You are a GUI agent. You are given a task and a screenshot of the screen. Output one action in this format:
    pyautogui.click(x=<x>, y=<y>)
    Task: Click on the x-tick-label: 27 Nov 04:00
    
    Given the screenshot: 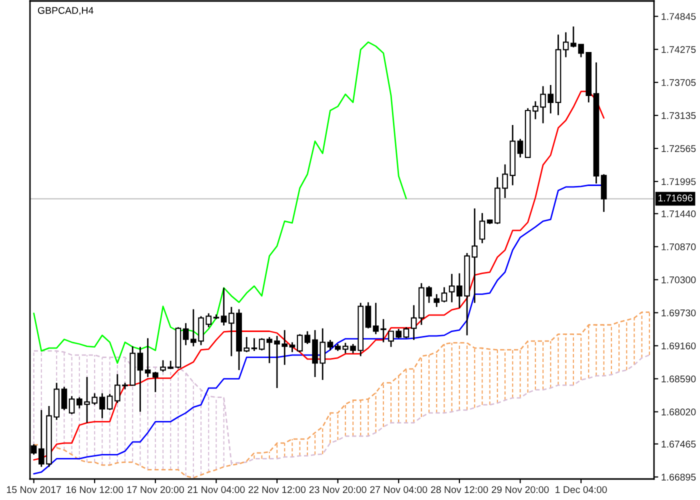 What is the action you would take?
    pyautogui.click(x=399, y=490)
    